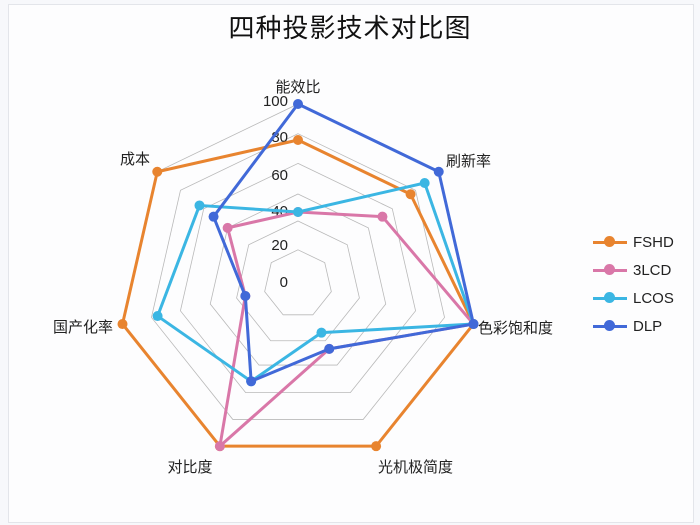  What do you see at coordinates (653, 242) in the screenshot?
I see `legend-label: FSHD` at bounding box center [653, 242].